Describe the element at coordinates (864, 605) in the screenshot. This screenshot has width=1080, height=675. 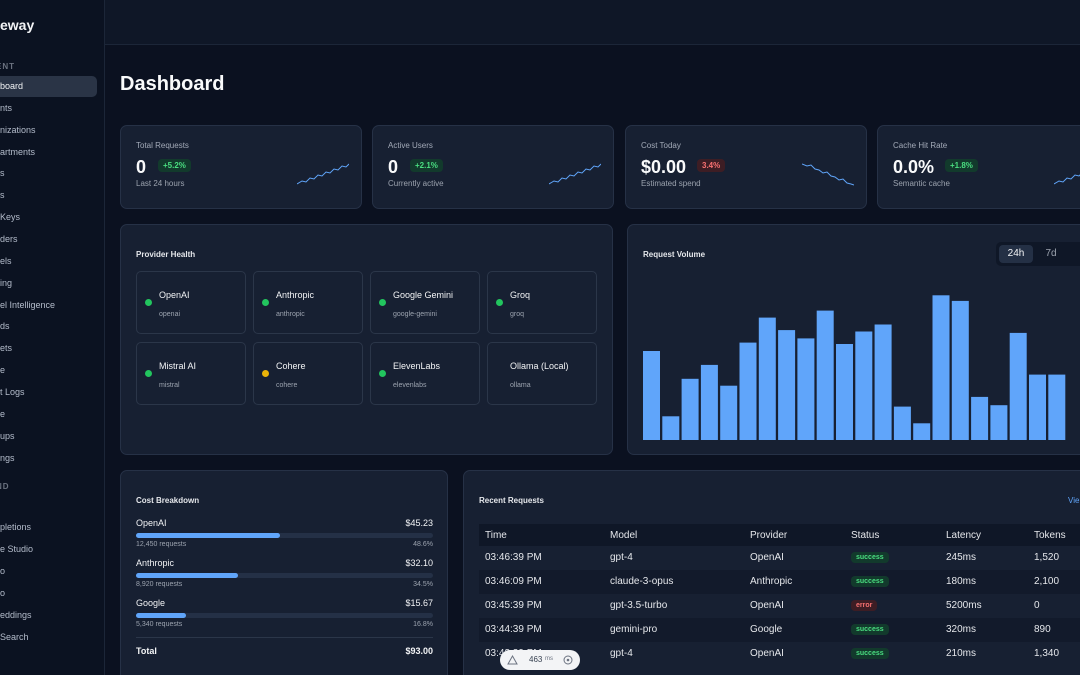
I see `status-badge: error` at that location.